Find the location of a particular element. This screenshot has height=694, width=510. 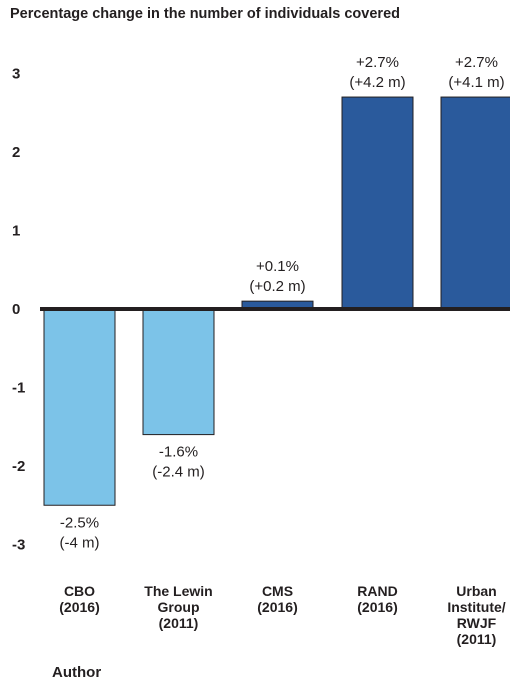

x-category-label: RAND (2016) is located at coordinates (377, 599).